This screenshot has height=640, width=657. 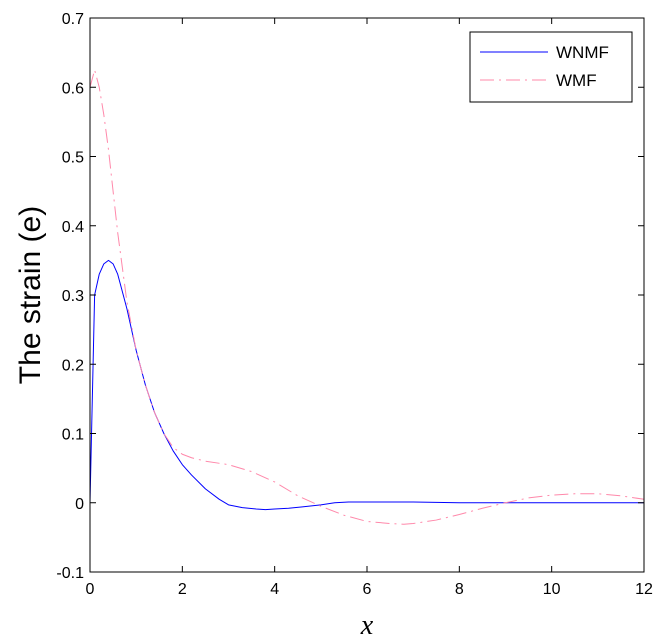 I want to click on legend-label-wmf: WMF, so click(x=576, y=80).